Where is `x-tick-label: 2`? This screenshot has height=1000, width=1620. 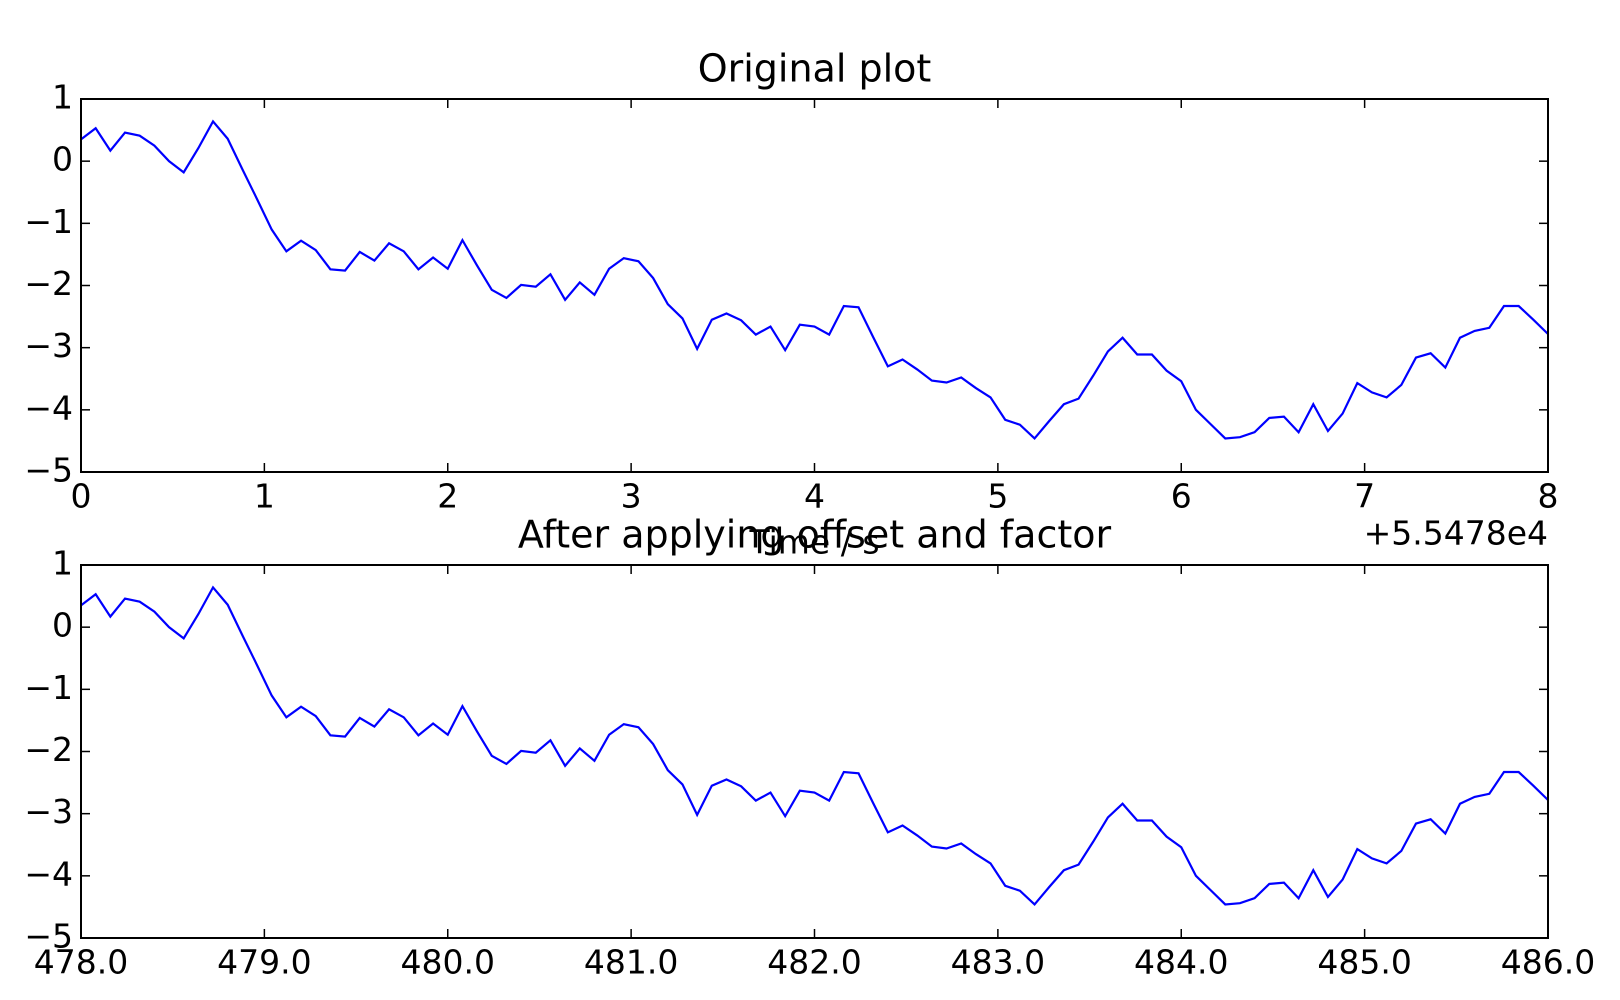 x-tick-label: 2 is located at coordinates (447, 496).